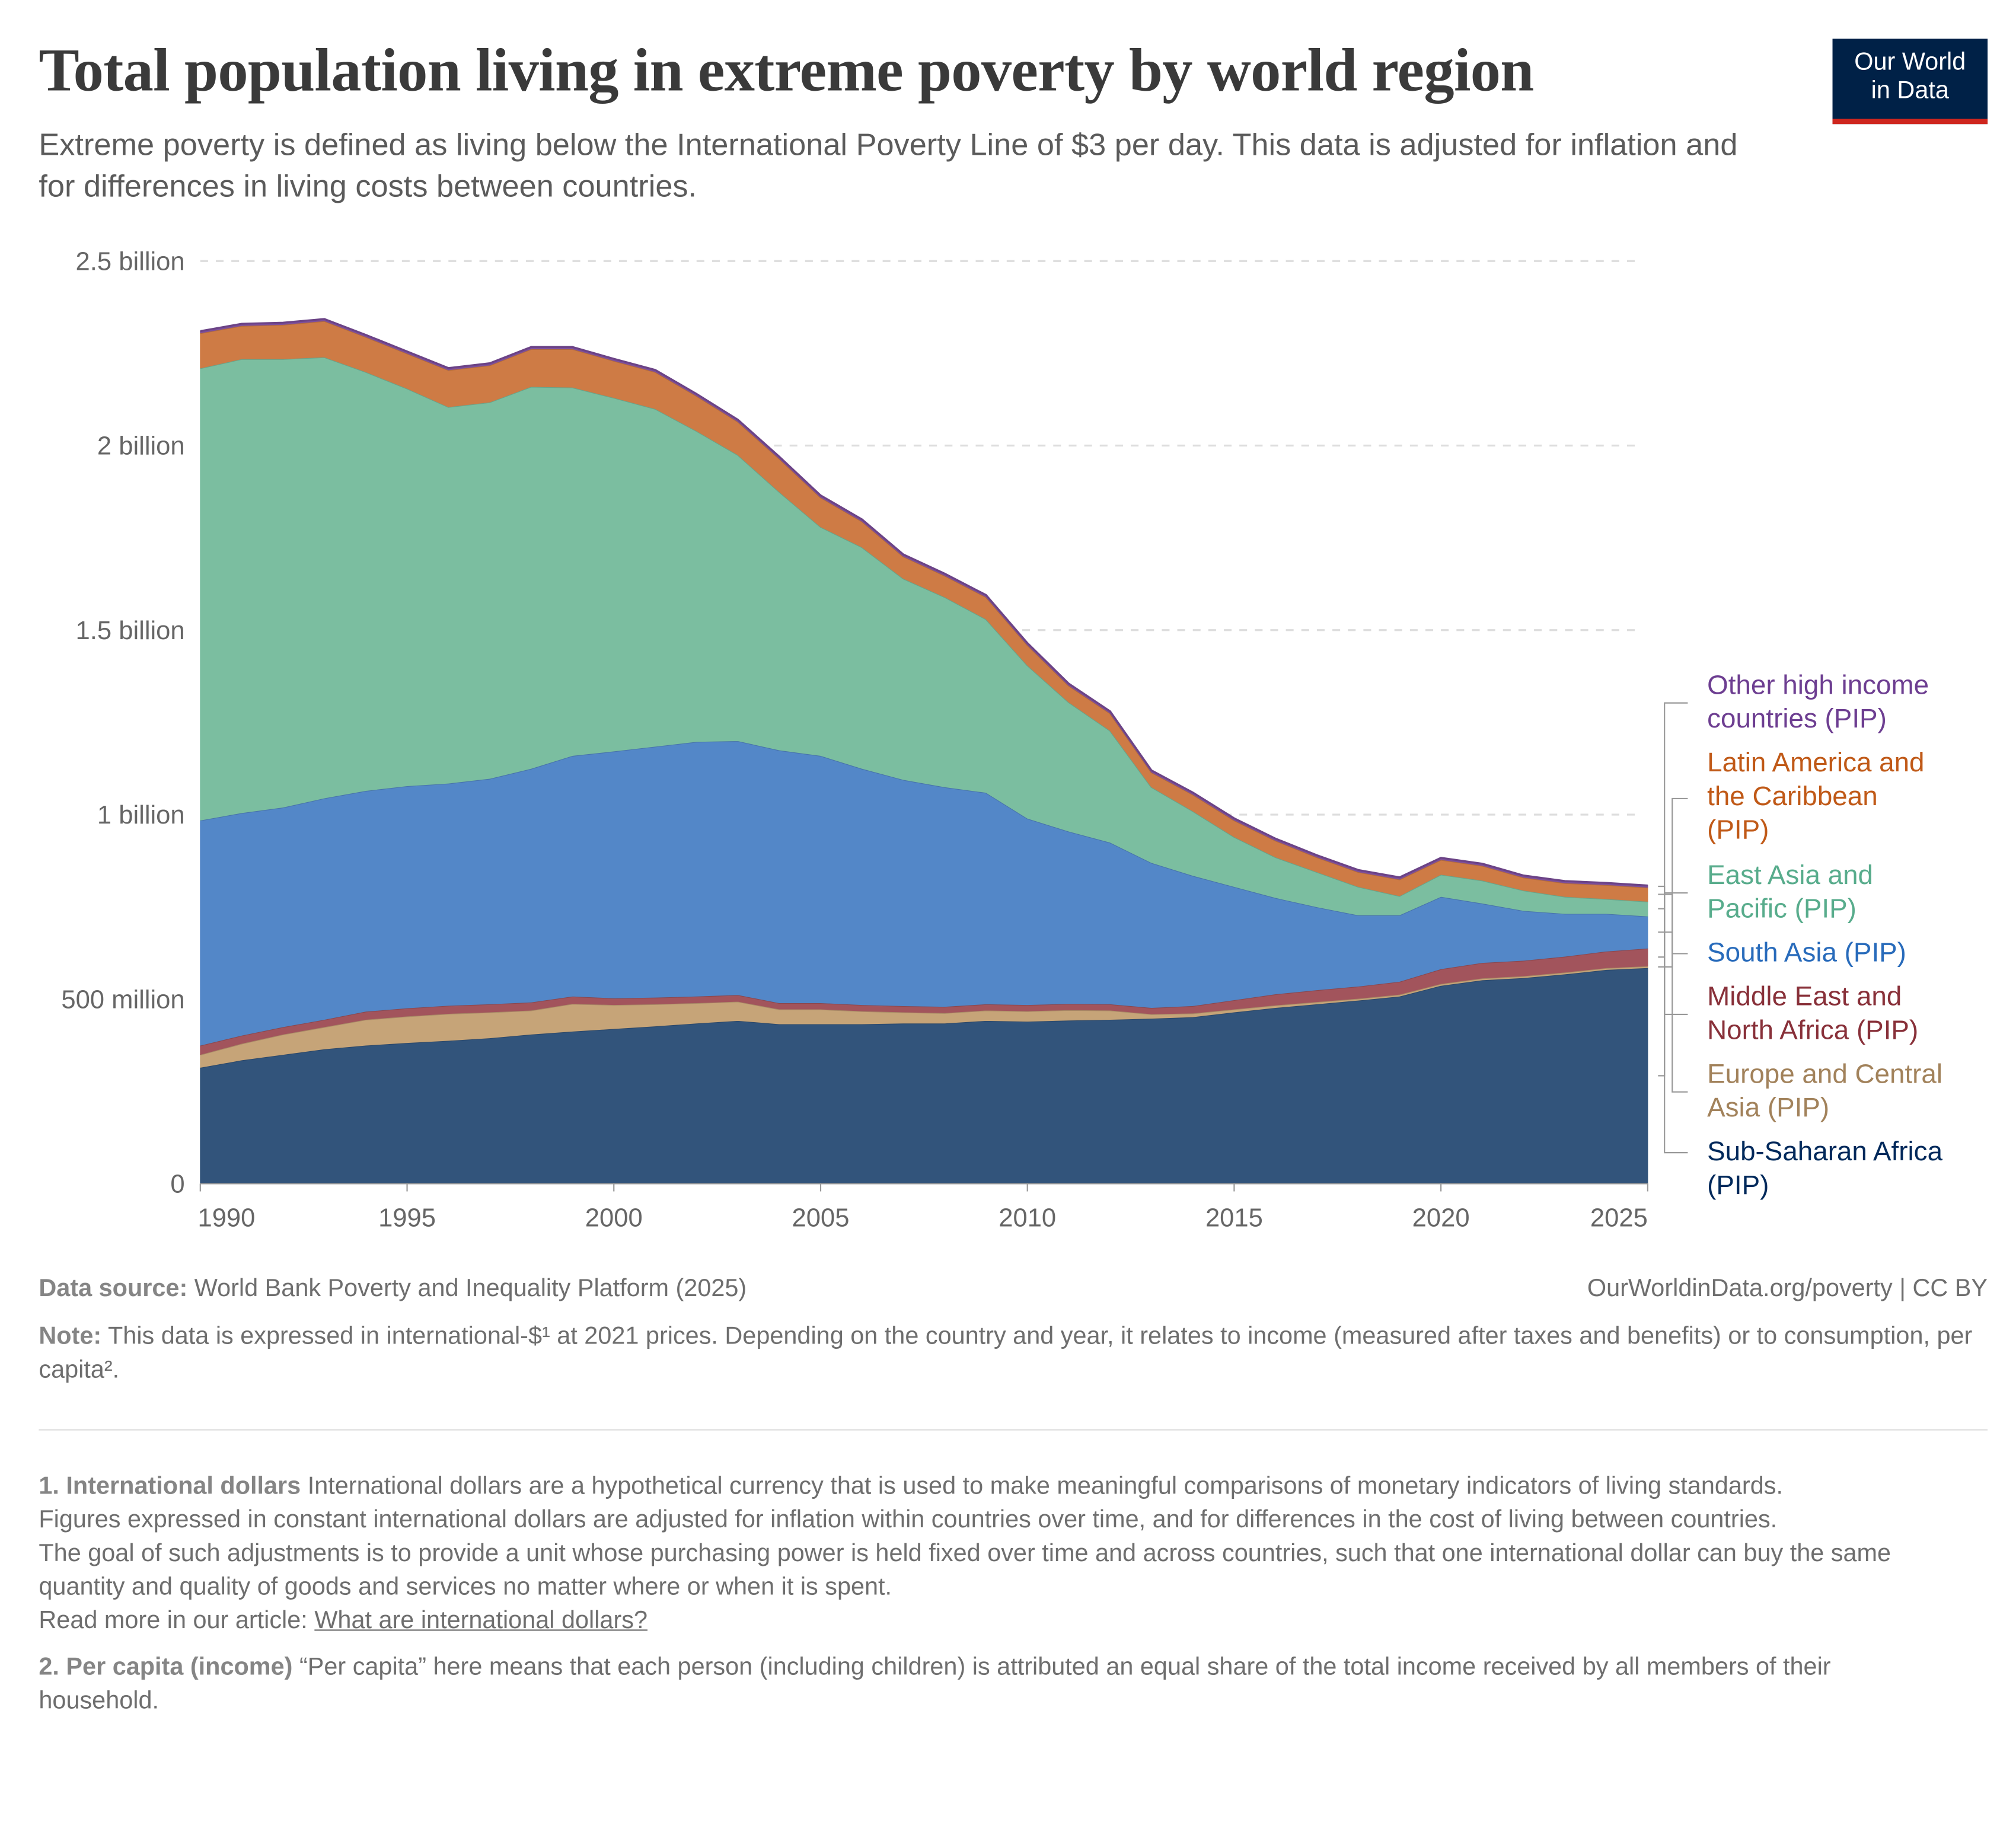 The height and width of the screenshot is (1835, 2016). I want to click on legend-europe-central-asia: Europe and Central Asia (PIP), so click(1825, 1091).